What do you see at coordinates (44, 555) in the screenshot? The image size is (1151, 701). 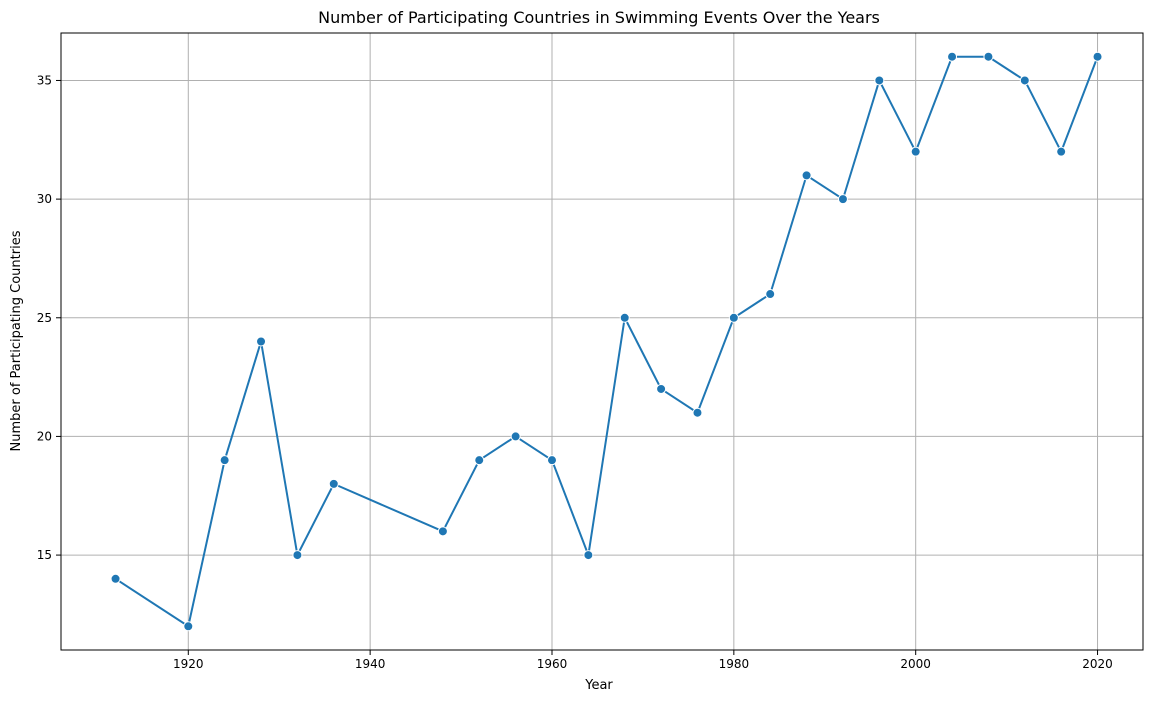 I see `y-tick-label: 15` at bounding box center [44, 555].